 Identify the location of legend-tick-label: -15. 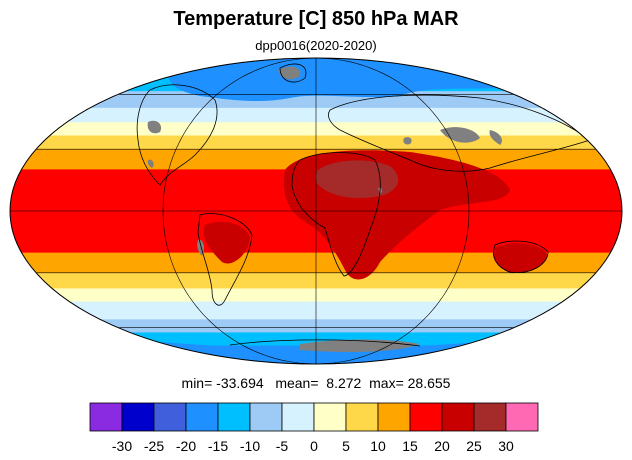
(218, 446).